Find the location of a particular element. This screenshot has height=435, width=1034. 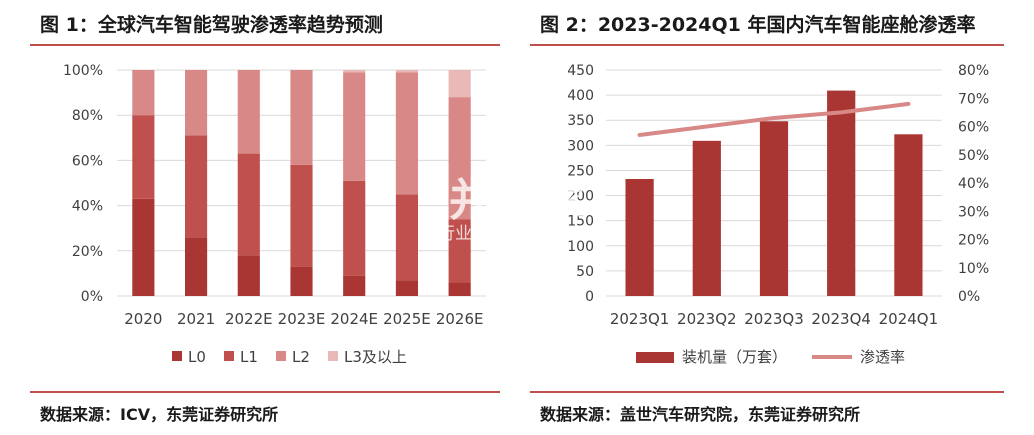

chart1-title: 图 1：全球汽车智能驾驶渗透率趋势预测 is located at coordinates (211, 25).